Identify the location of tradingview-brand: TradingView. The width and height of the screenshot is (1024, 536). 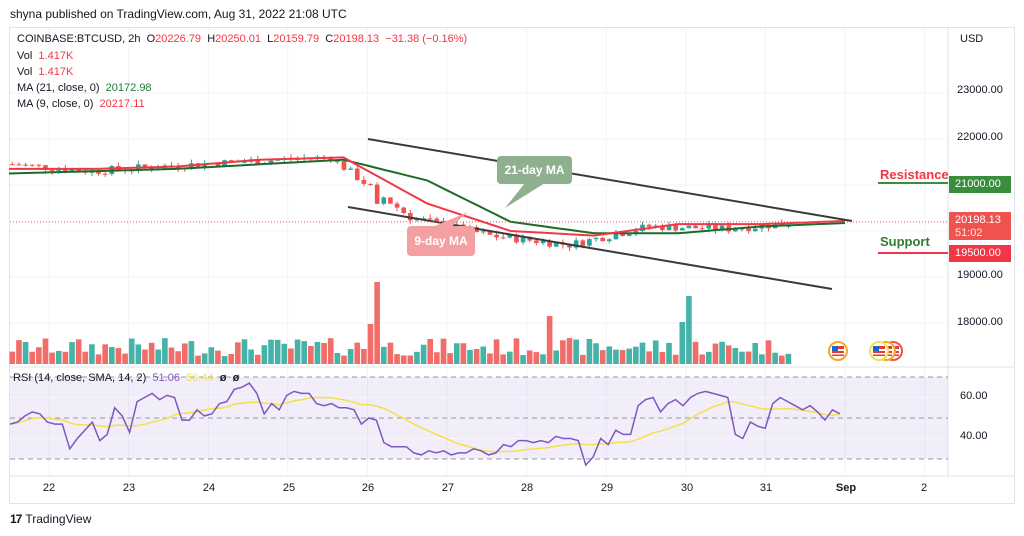
(58, 519).